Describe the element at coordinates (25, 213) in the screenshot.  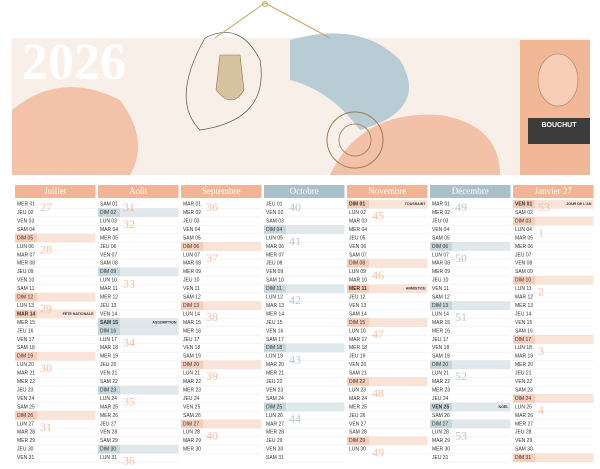
I see `day-label: JEU 02` at that location.